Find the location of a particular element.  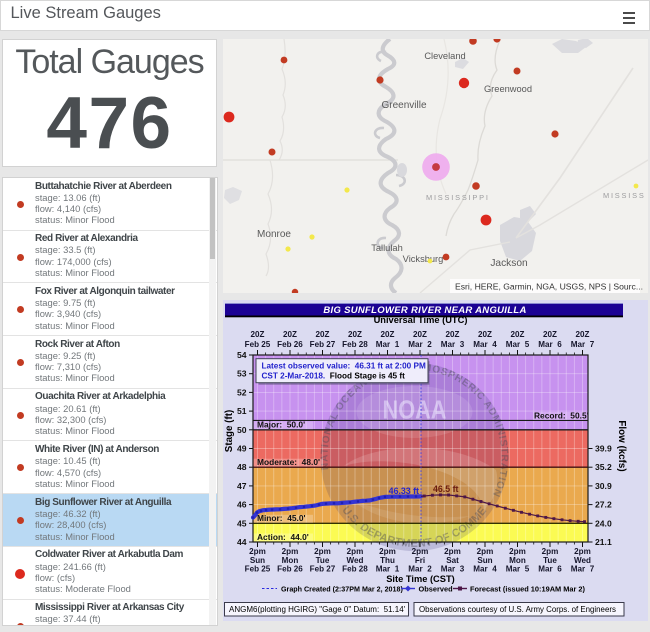

svg-text: 24.0 is located at coordinates (603, 523).